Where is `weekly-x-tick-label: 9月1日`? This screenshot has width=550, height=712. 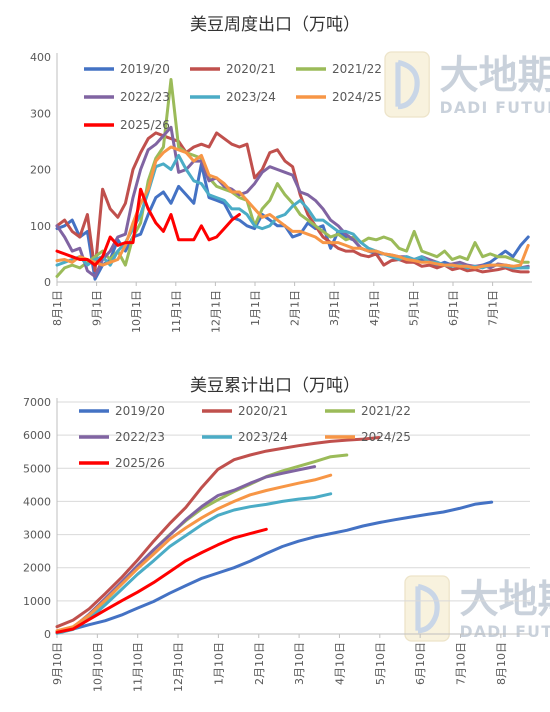
weekly-x-tick-label: 9月1日 is located at coordinates (97, 308).